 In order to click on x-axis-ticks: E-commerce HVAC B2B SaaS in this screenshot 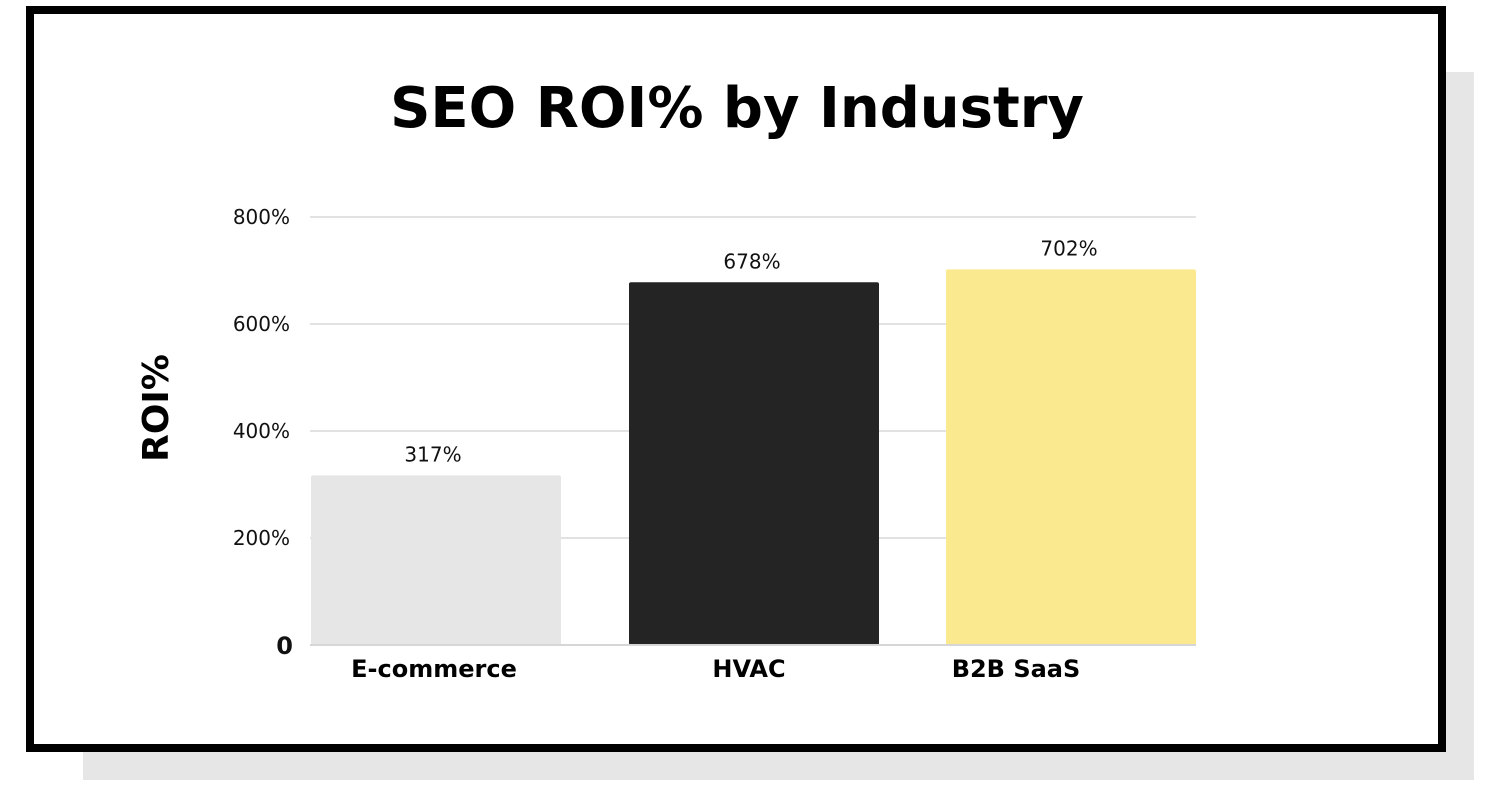, I will do `click(715, 669)`.